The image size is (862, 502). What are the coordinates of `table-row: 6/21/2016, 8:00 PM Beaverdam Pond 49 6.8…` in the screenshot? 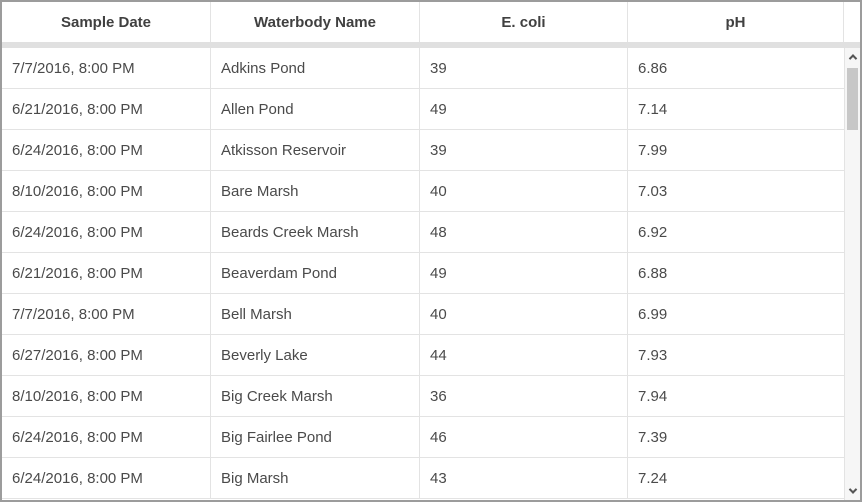 It's located at (423, 273).